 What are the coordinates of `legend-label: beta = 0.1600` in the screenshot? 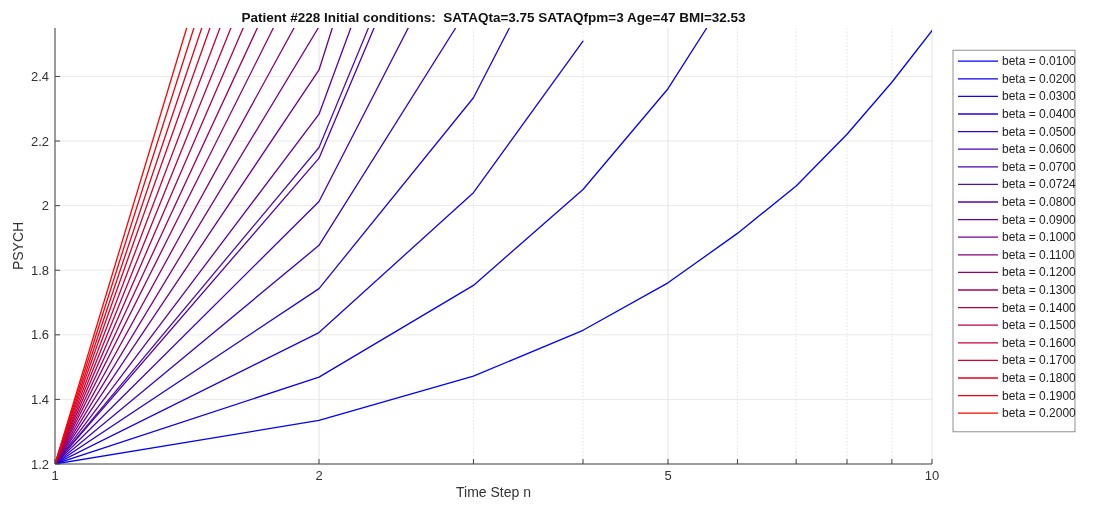 It's located at (1039, 342).